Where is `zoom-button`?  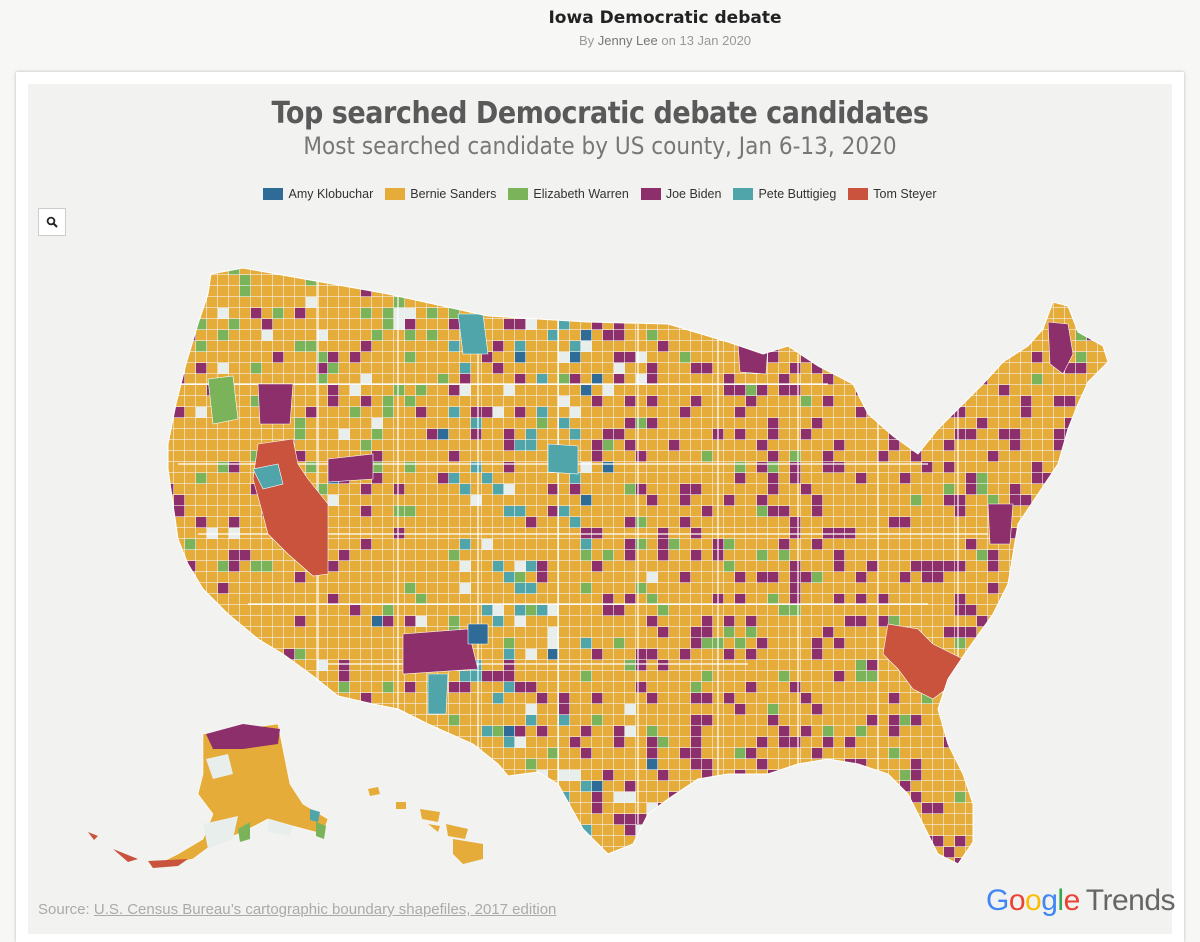 zoom-button is located at coordinates (52, 222).